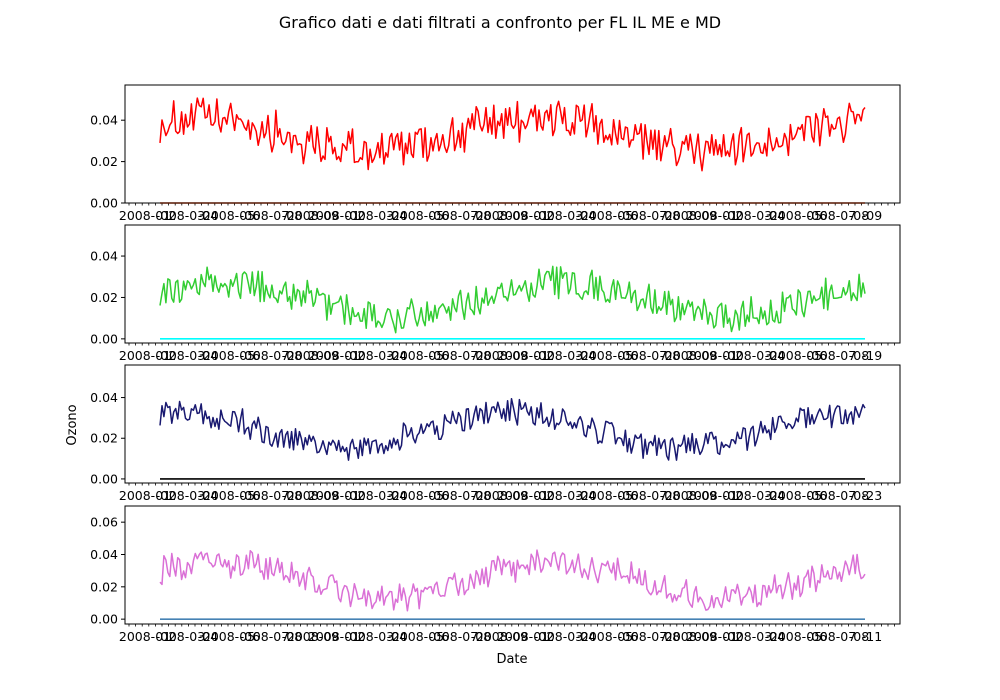 This screenshot has height=700, width=1000. I want to click on y-tick-label: 0.06, so click(104, 522).